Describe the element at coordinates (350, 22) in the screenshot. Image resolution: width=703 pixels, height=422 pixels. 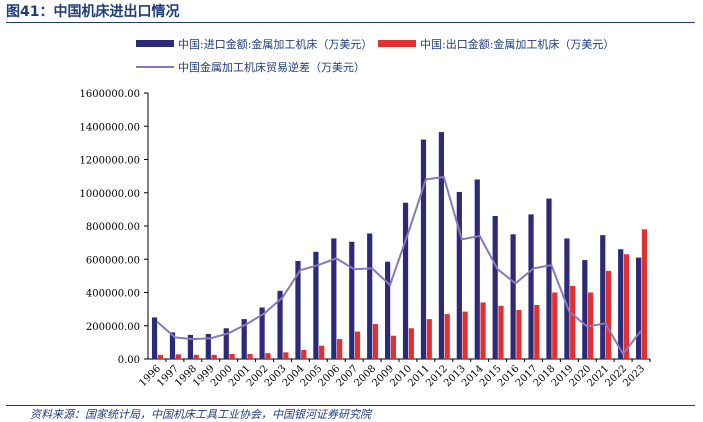
I see `title-divider` at that location.